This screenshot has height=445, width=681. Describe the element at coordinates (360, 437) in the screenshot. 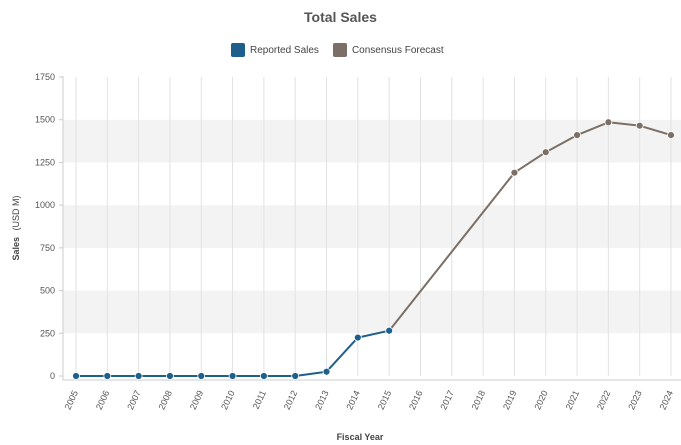

I see `x-axis-title: Fiscal Year` at that location.